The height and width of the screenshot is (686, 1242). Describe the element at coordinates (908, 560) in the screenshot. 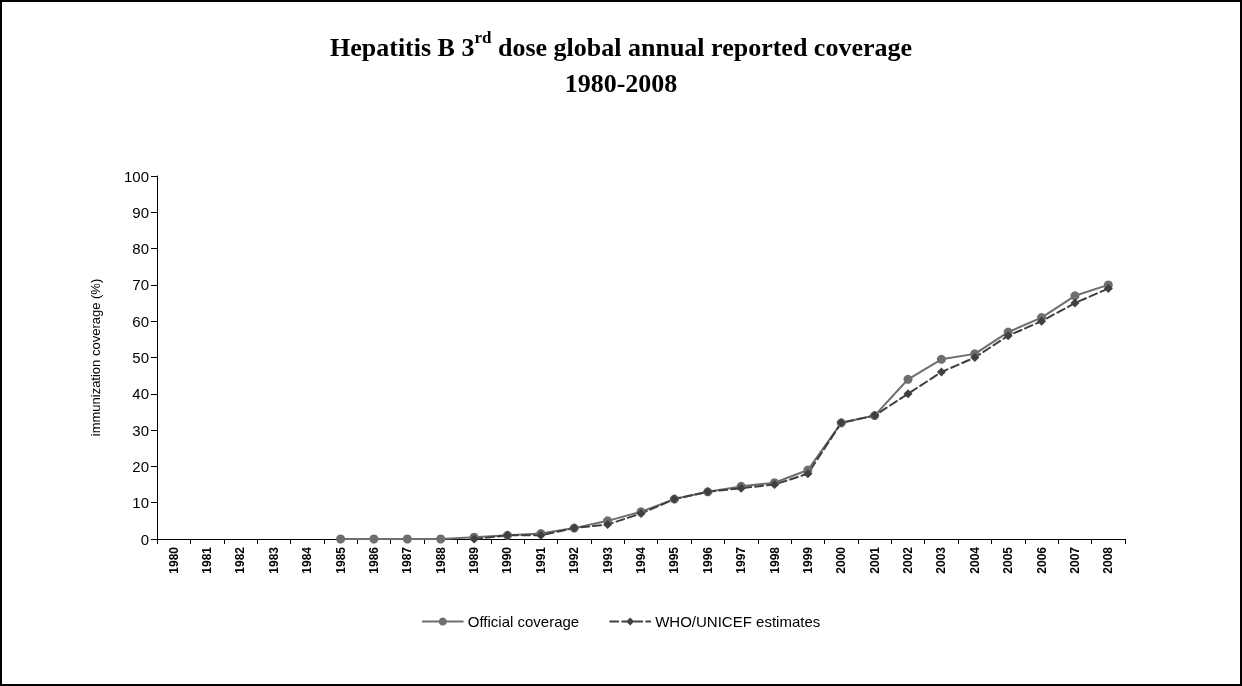

I see `x-tick-label: 2002` at that location.